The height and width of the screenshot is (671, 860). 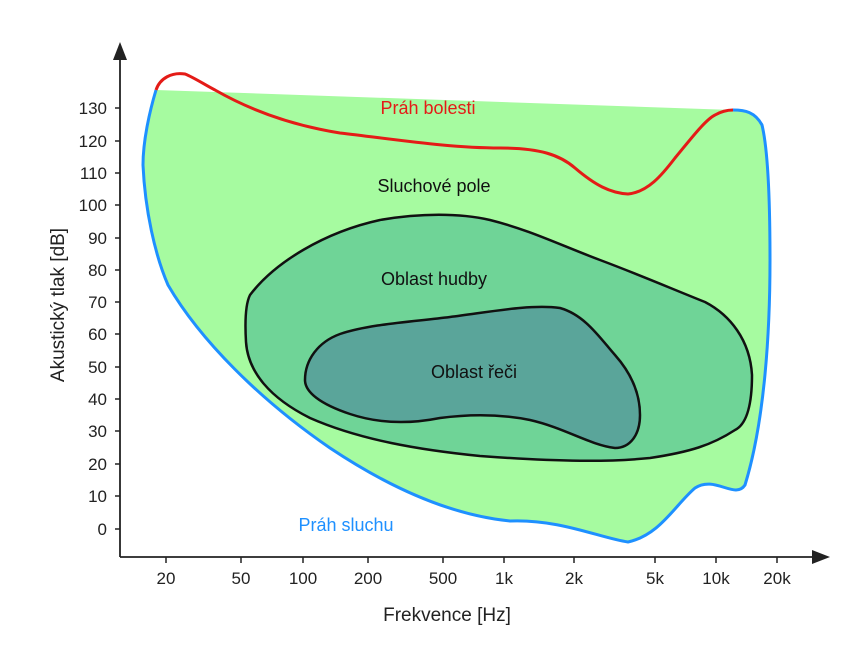 What do you see at coordinates (97, 302) in the screenshot?
I see `y-tick-label: 70` at bounding box center [97, 302].